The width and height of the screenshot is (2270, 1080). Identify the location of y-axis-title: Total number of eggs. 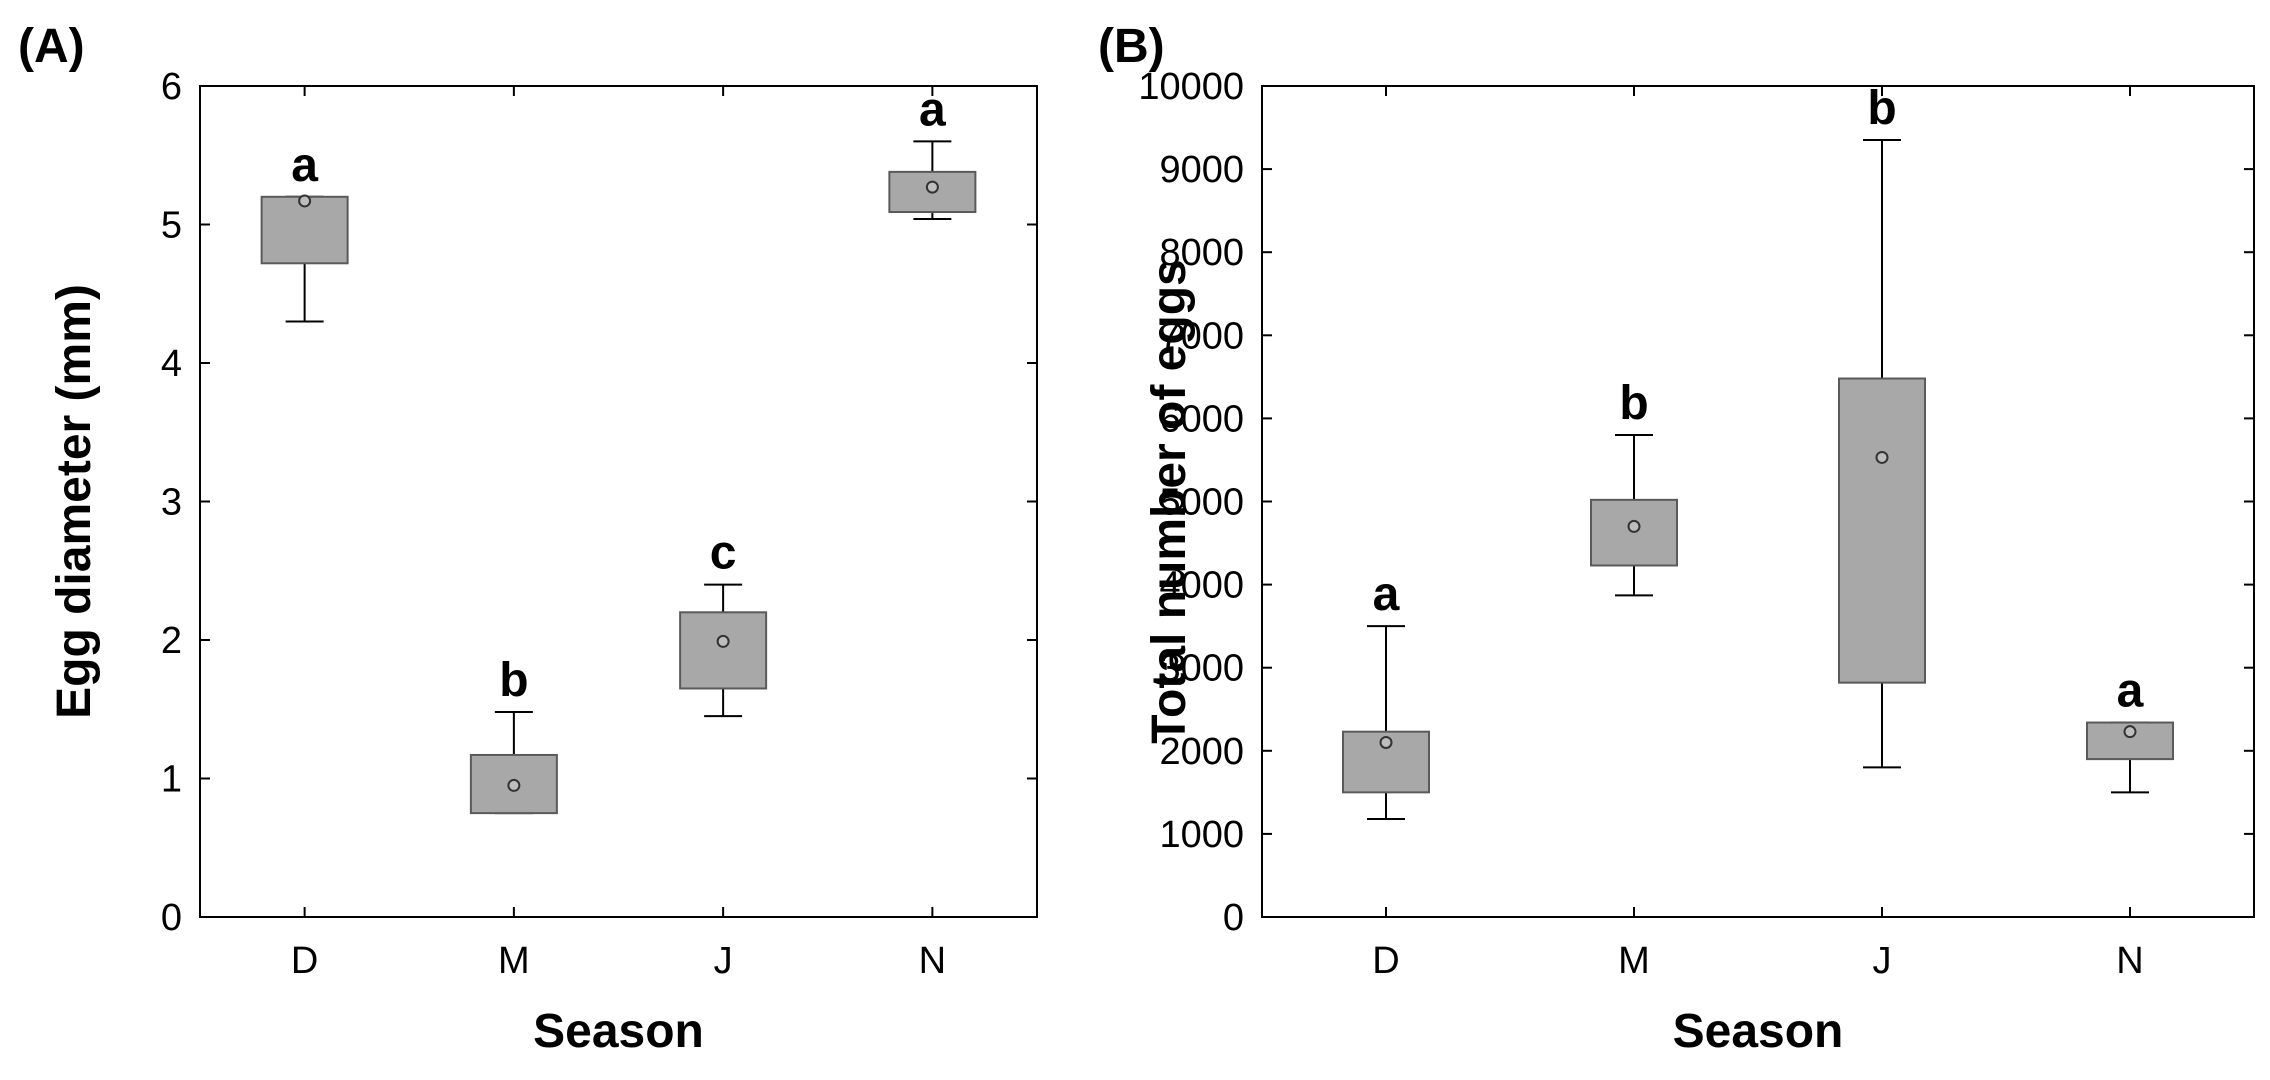
(1169, 501).